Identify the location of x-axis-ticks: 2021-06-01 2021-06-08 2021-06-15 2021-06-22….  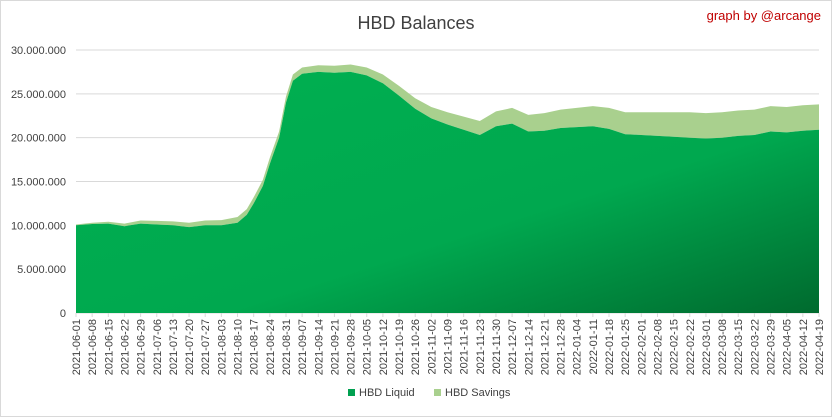
(448, 344).